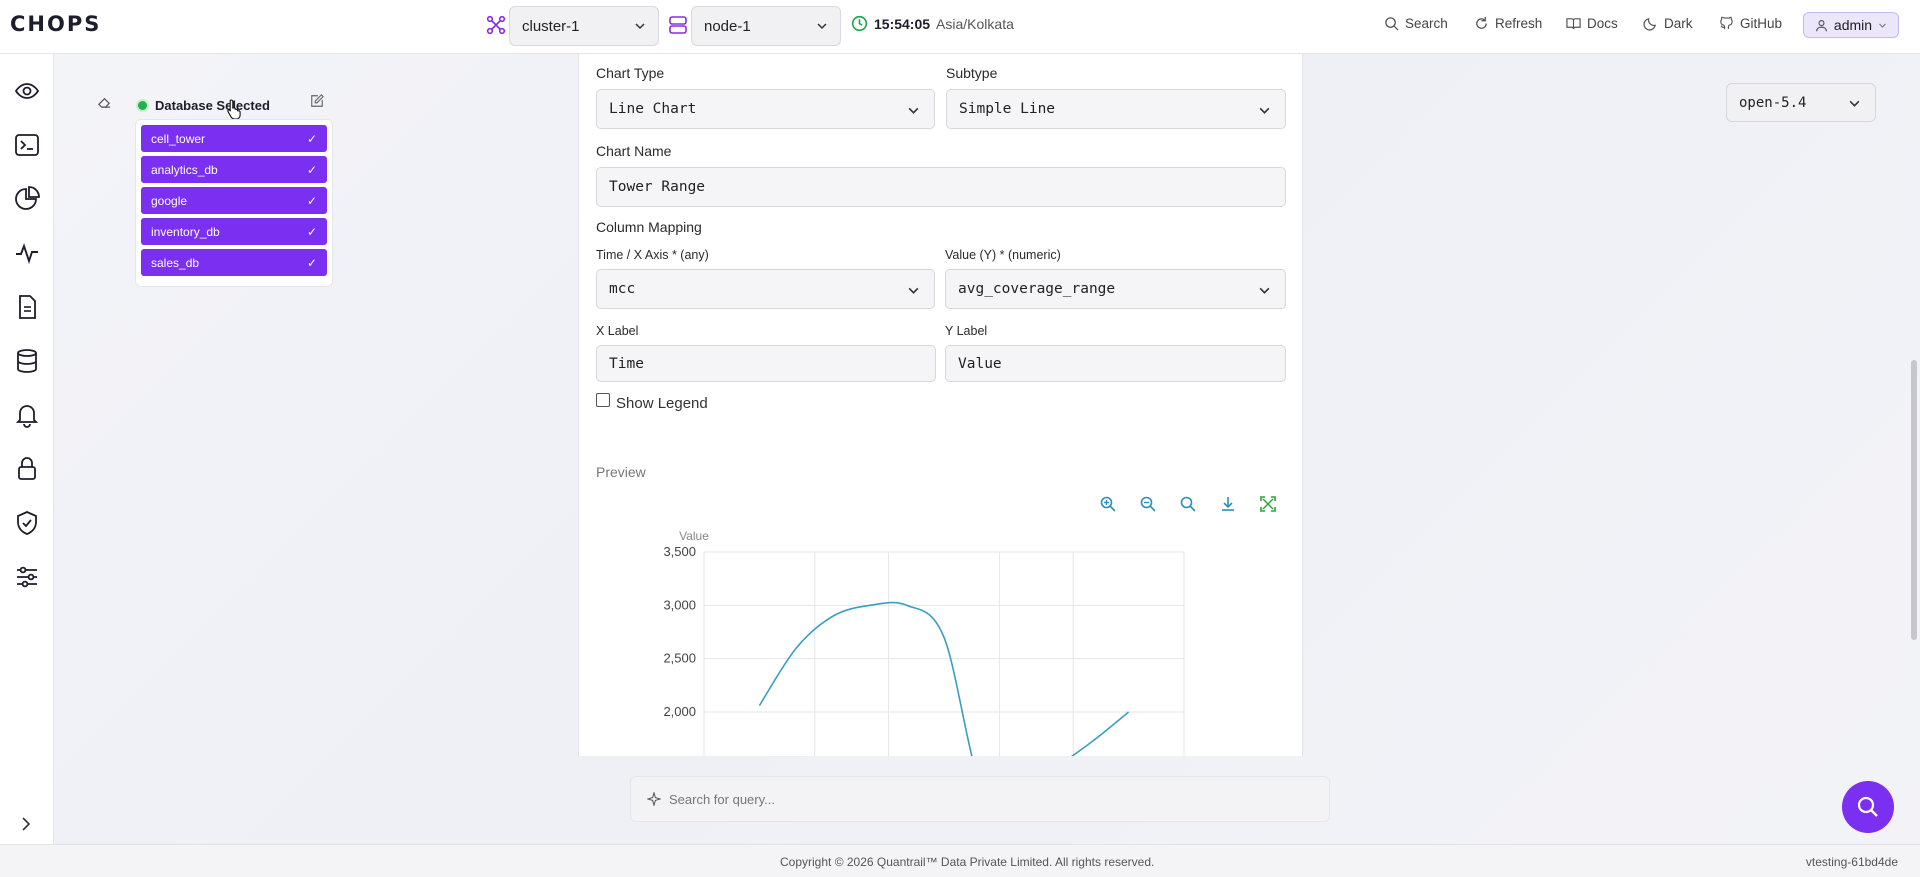  I want to click on bell-icon, so click(27, 415).